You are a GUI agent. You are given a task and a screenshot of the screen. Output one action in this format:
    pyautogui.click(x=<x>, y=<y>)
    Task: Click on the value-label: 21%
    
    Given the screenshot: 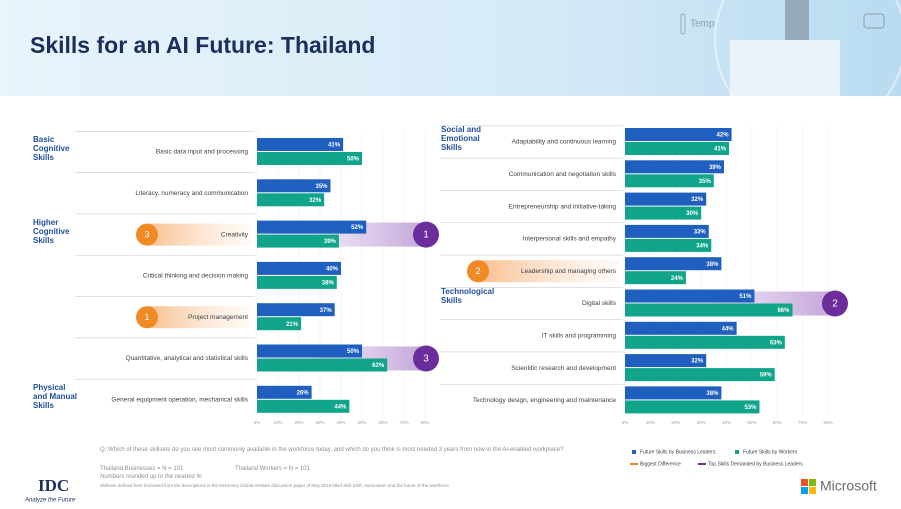 What is the action you would take?
    pyautogui.click(x=292, y=325)
    